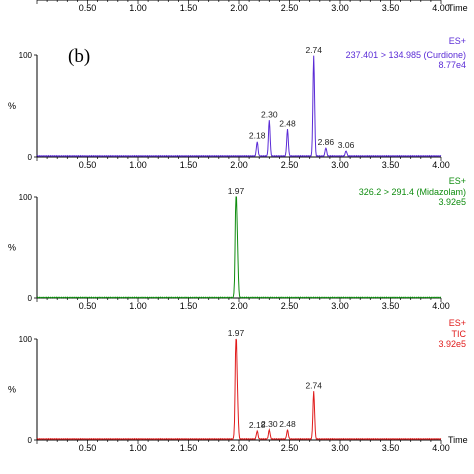 The height and width of the screenshot is (474, 474). Describe the element at coordinates (458, 440) in the screenshot. I see `x-axis-label: Time` at that location.